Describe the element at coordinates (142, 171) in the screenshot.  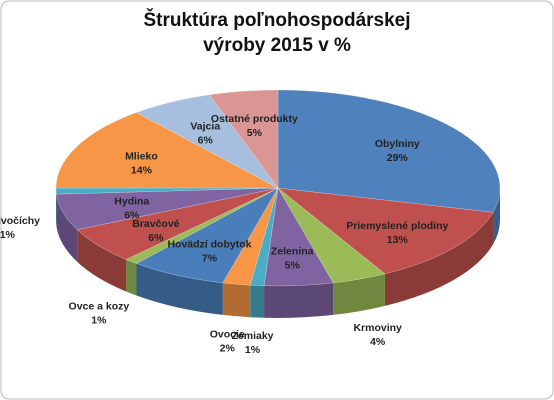
I see `data-label-value: 14%` at that location.